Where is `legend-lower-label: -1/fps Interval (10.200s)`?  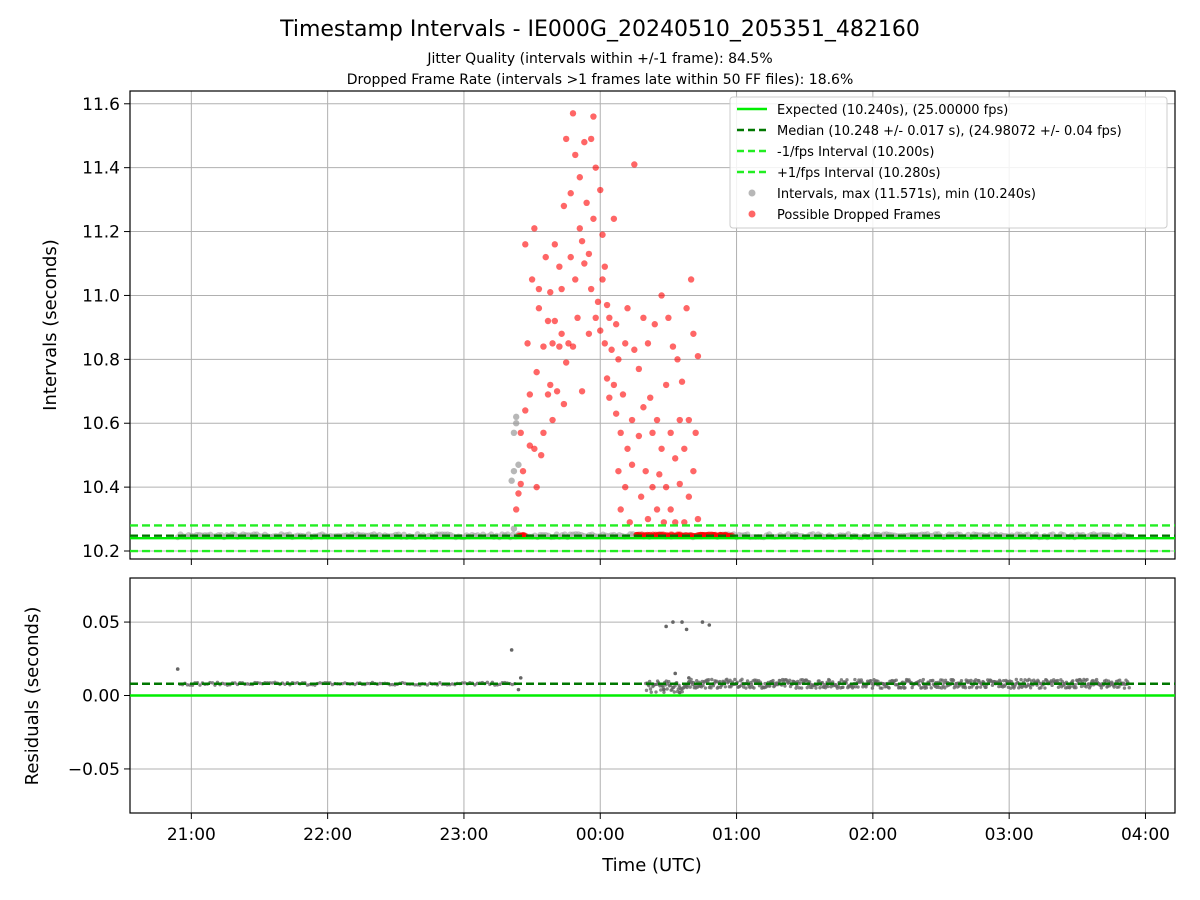
legend-lower-label: -1/fps Interval (10.200s) is located at coordinates (855, 152).